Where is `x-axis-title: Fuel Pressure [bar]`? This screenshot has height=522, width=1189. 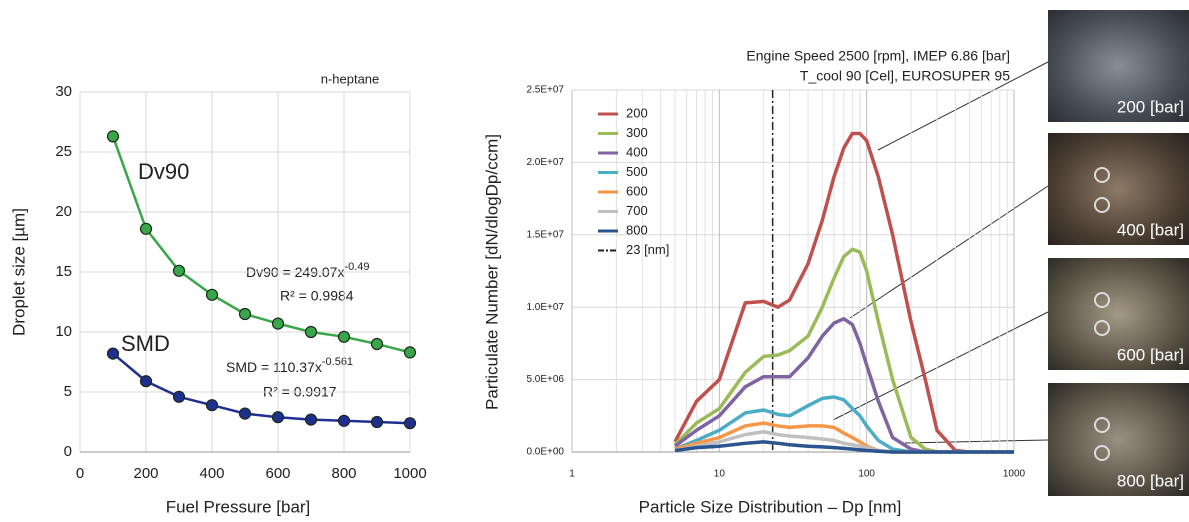 x-axis-title: Fuel Pressure [bar] is located at coordinates (238, 506).